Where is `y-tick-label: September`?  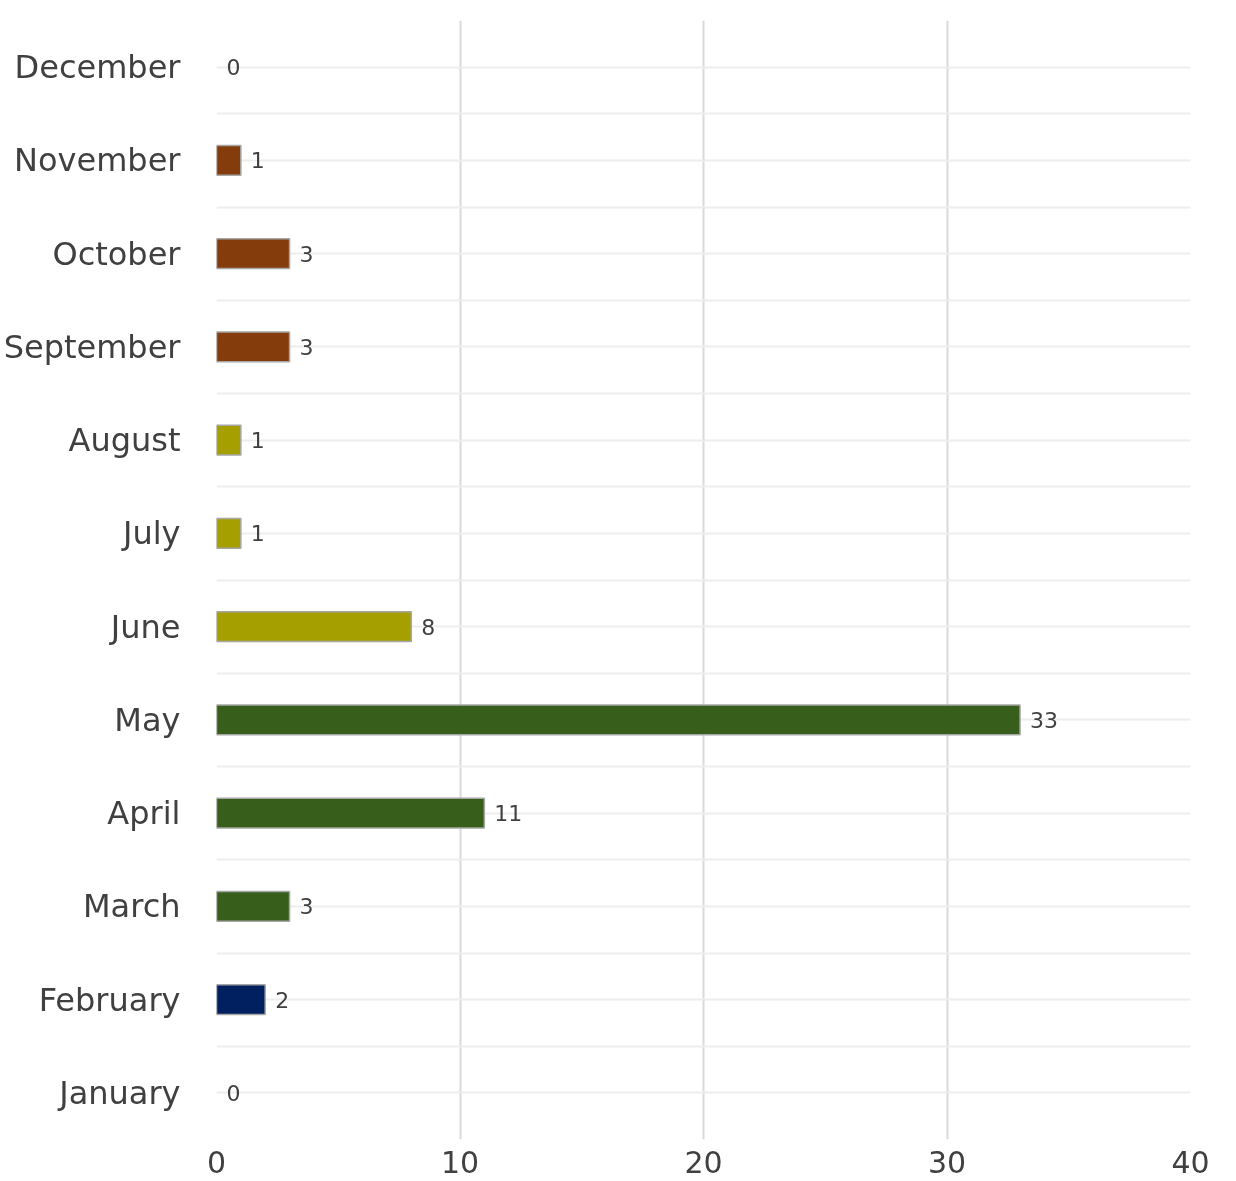 y-tick-label: September is located at coordinates (92, 346).